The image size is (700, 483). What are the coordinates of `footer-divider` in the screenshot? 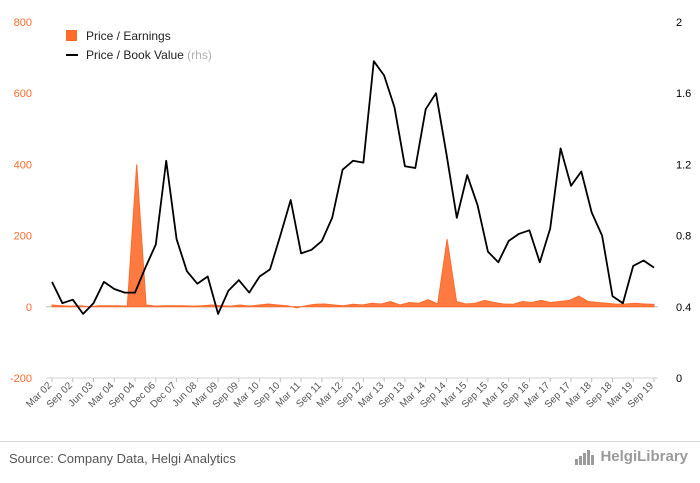 It's located at (350, 441).